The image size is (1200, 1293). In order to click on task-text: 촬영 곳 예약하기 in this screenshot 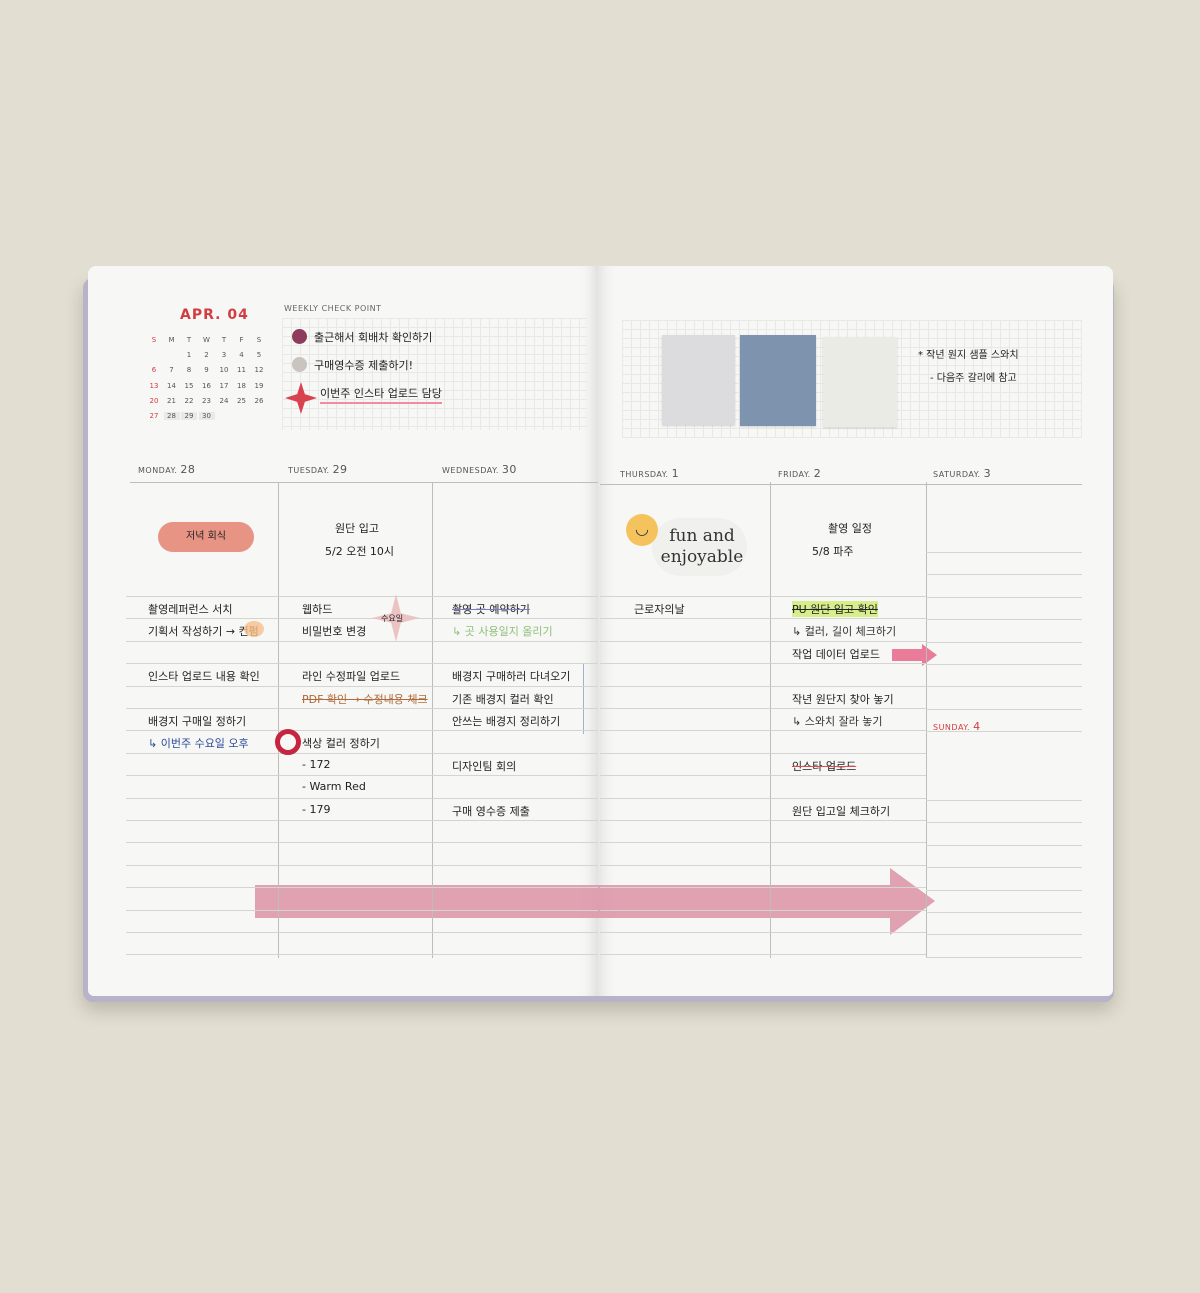, I will do `click(491, 609)`.